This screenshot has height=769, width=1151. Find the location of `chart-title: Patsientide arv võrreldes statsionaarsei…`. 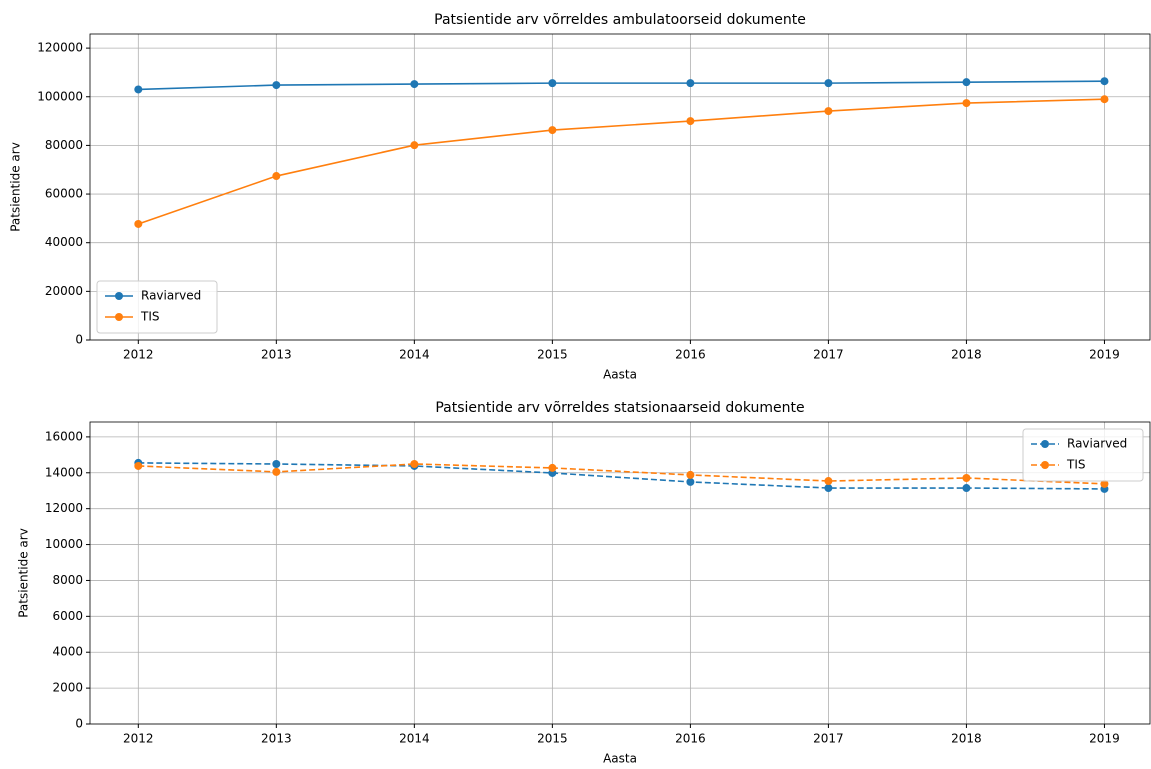

chart-title: Patsientide arv võrreldes statsionaarsei… is located at coordinates (619, 408).